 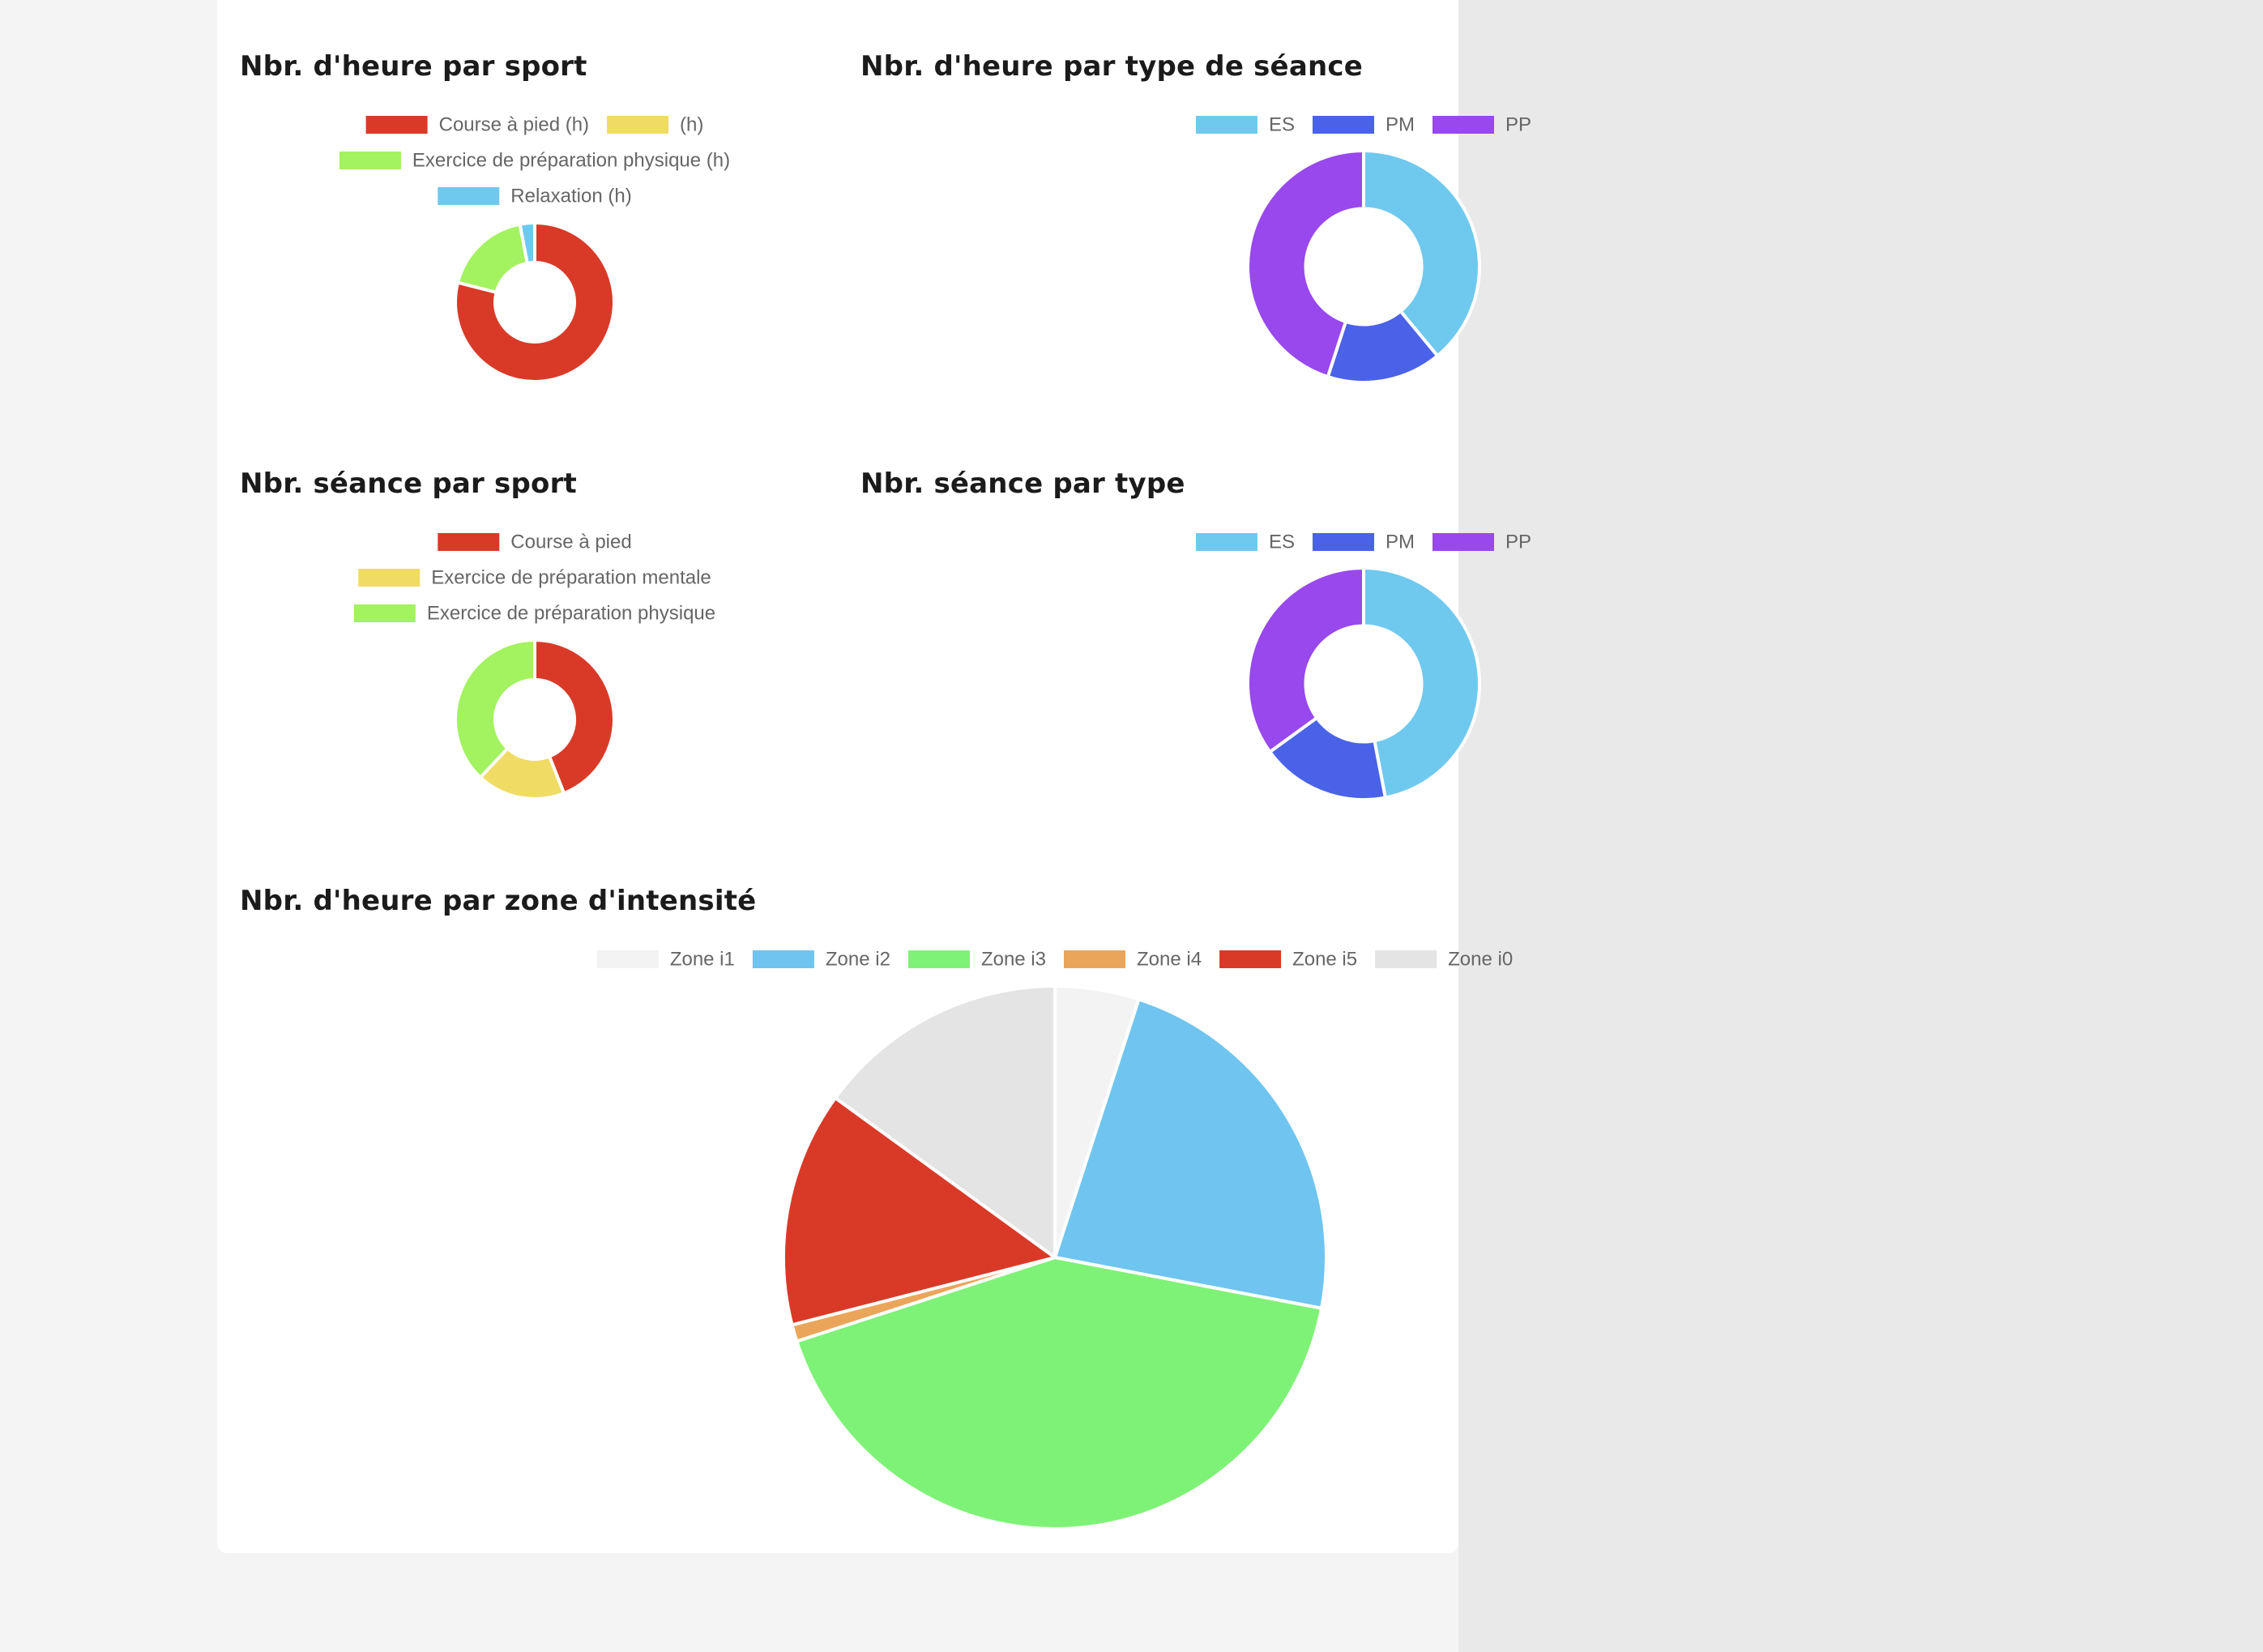 What do you see at coordinates (492, 258) in the screenshot?
I see `slice-exercice-de-preparation-physique-h` at bounding box center [492, 258].